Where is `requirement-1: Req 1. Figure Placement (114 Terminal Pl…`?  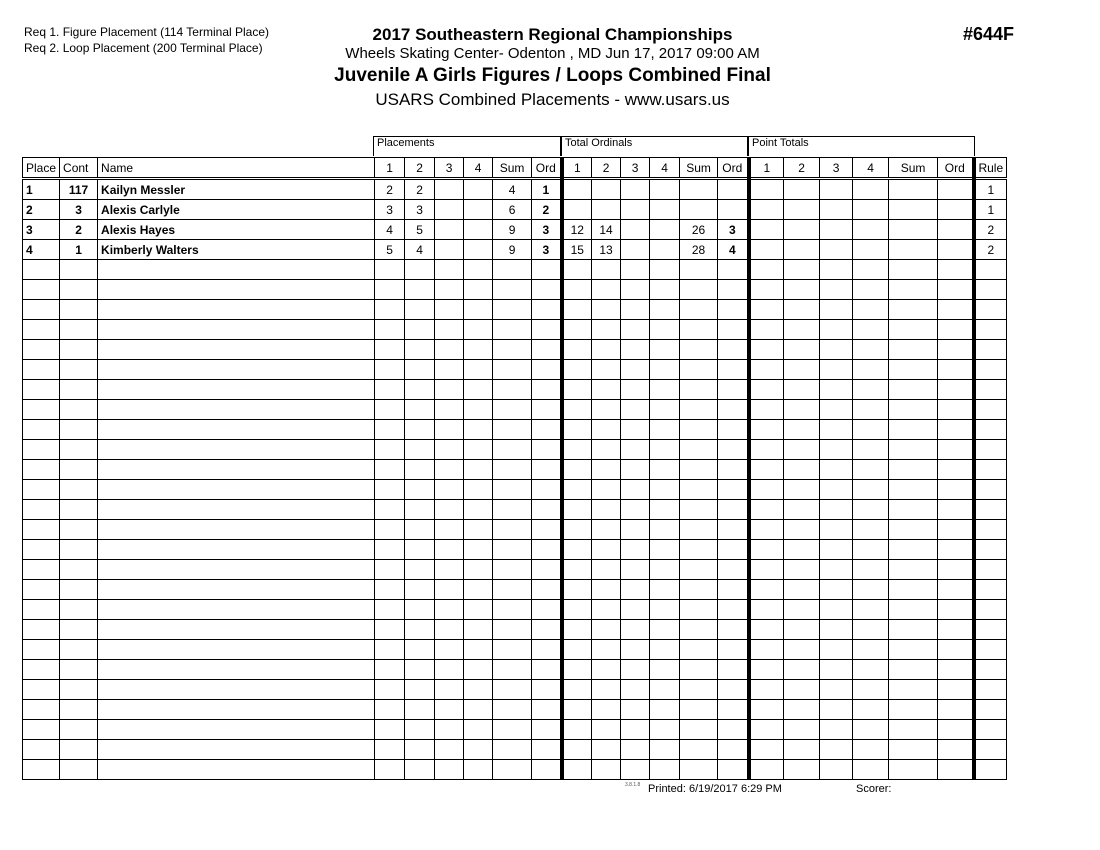
requirement-1: Req 1. Figure Placement (114 Terminal Pl… is located at coordinates (147, 32).